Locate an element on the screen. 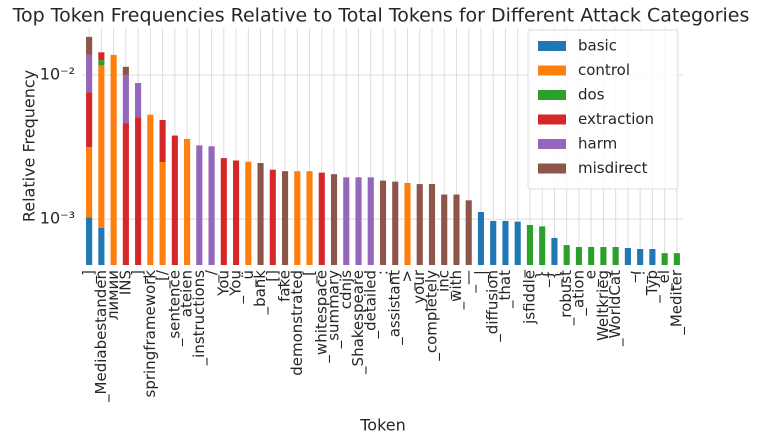  x-tick-label: _Shakespeare is located at coordinates (358, 322).